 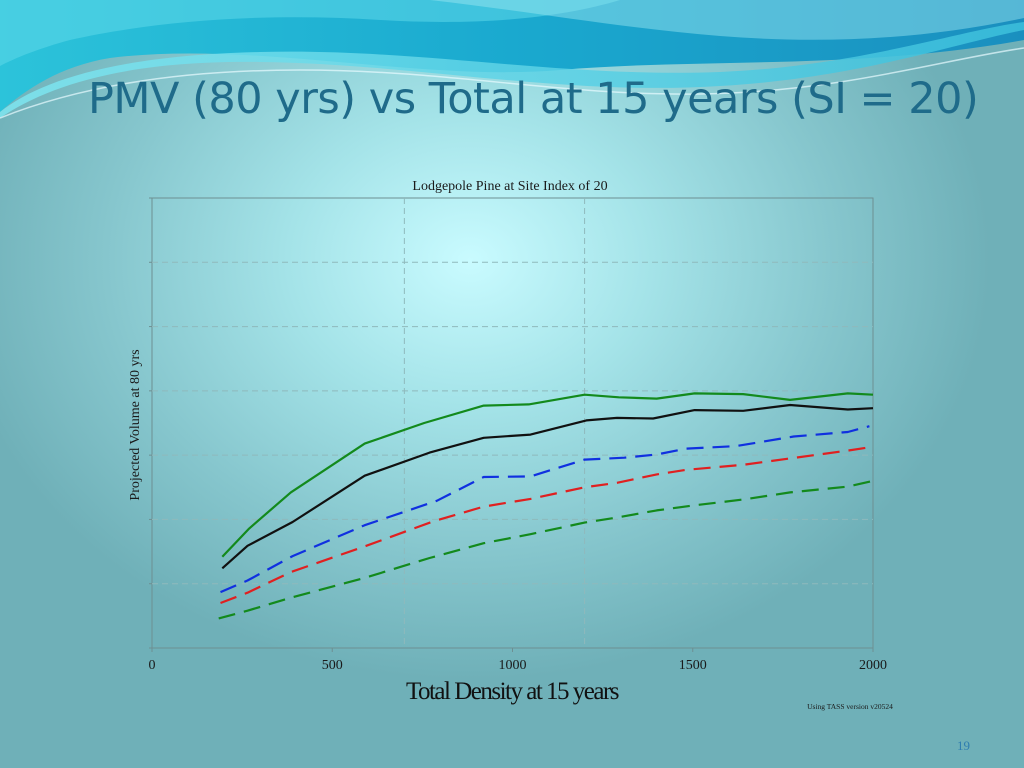 What do you see at coordinates (135, 424) in the screenshot?
I see `y-axis-label: Projected Volume at 80 yrs` at bounding box center [135, 424].